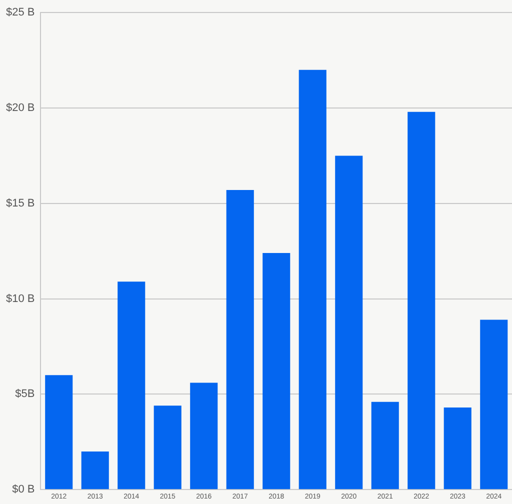  I want to click on y-tick-label: $0 B, so click(23, 490).